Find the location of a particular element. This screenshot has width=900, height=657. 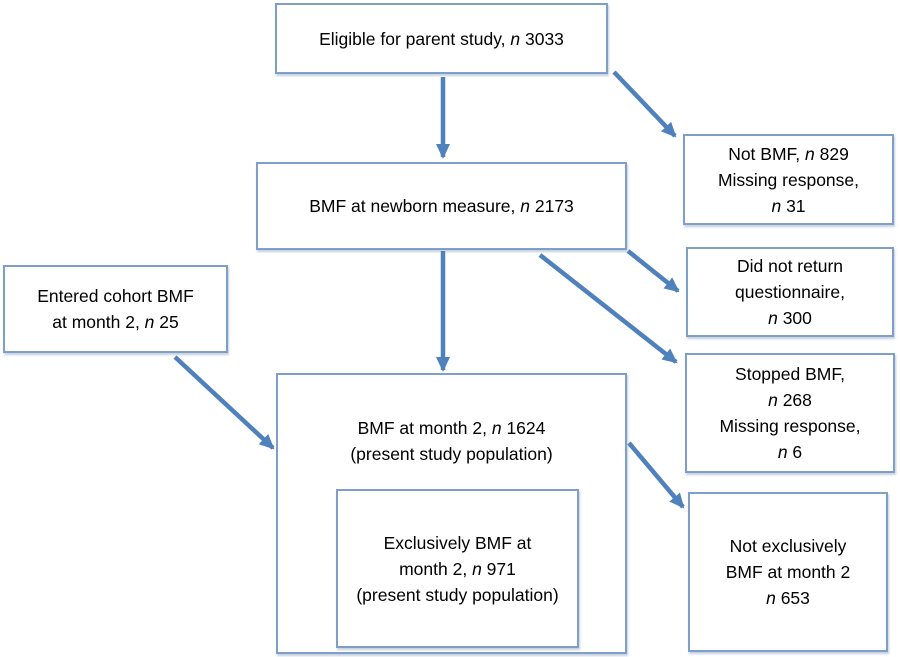

flow-box-not-exclusive-text-line: BMF at month 2 is located at coordinates (788, 572).